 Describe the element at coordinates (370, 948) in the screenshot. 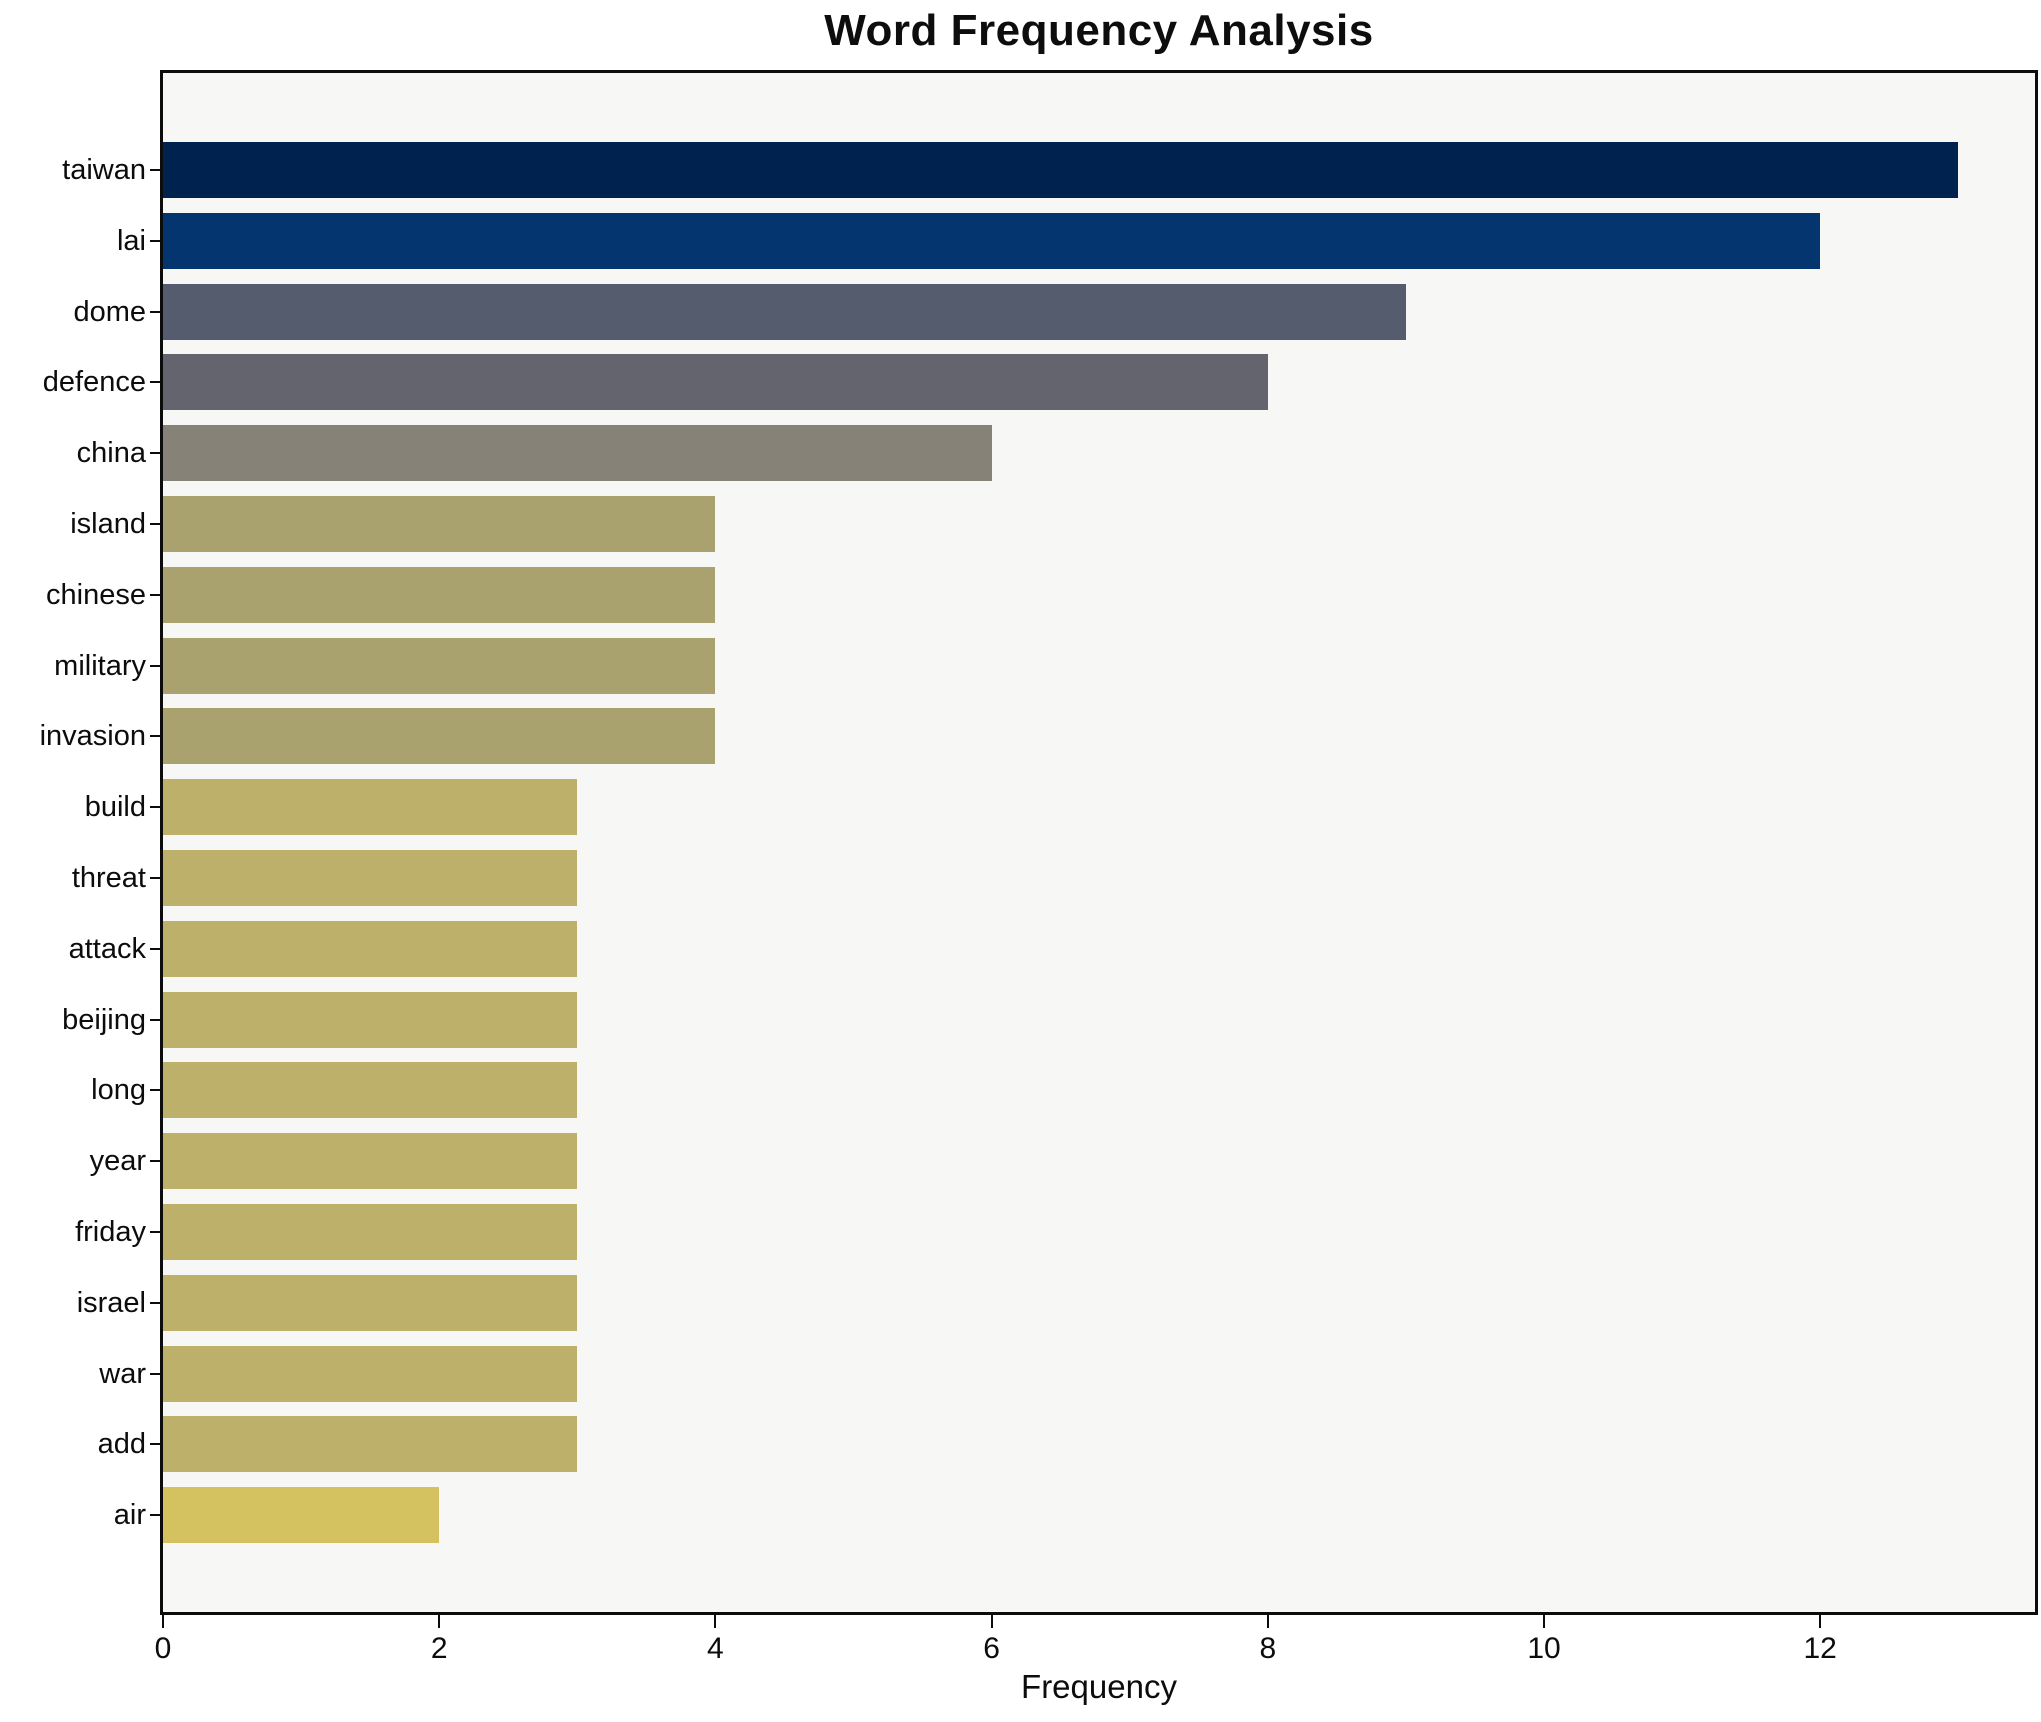

I see `bar-attack` at that location.